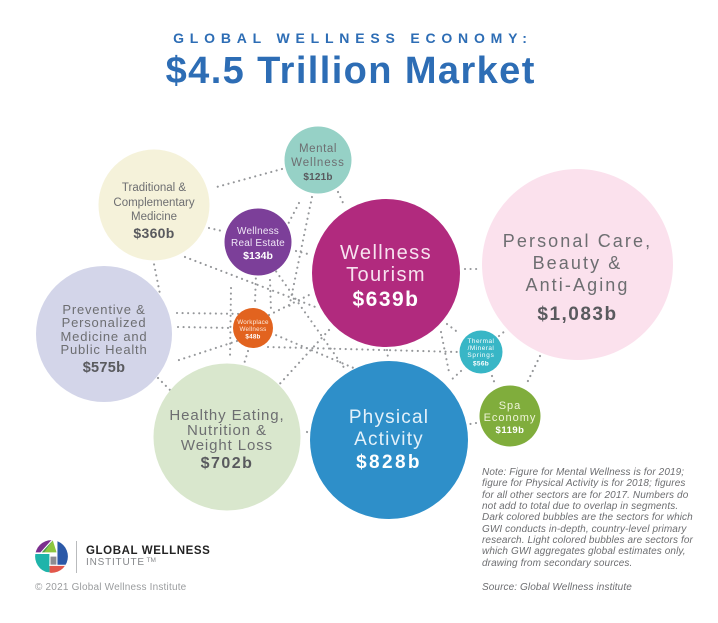 This screenshot has width=718, height=623. I want to click on svg-text: Beauty &, so click(578, 263).